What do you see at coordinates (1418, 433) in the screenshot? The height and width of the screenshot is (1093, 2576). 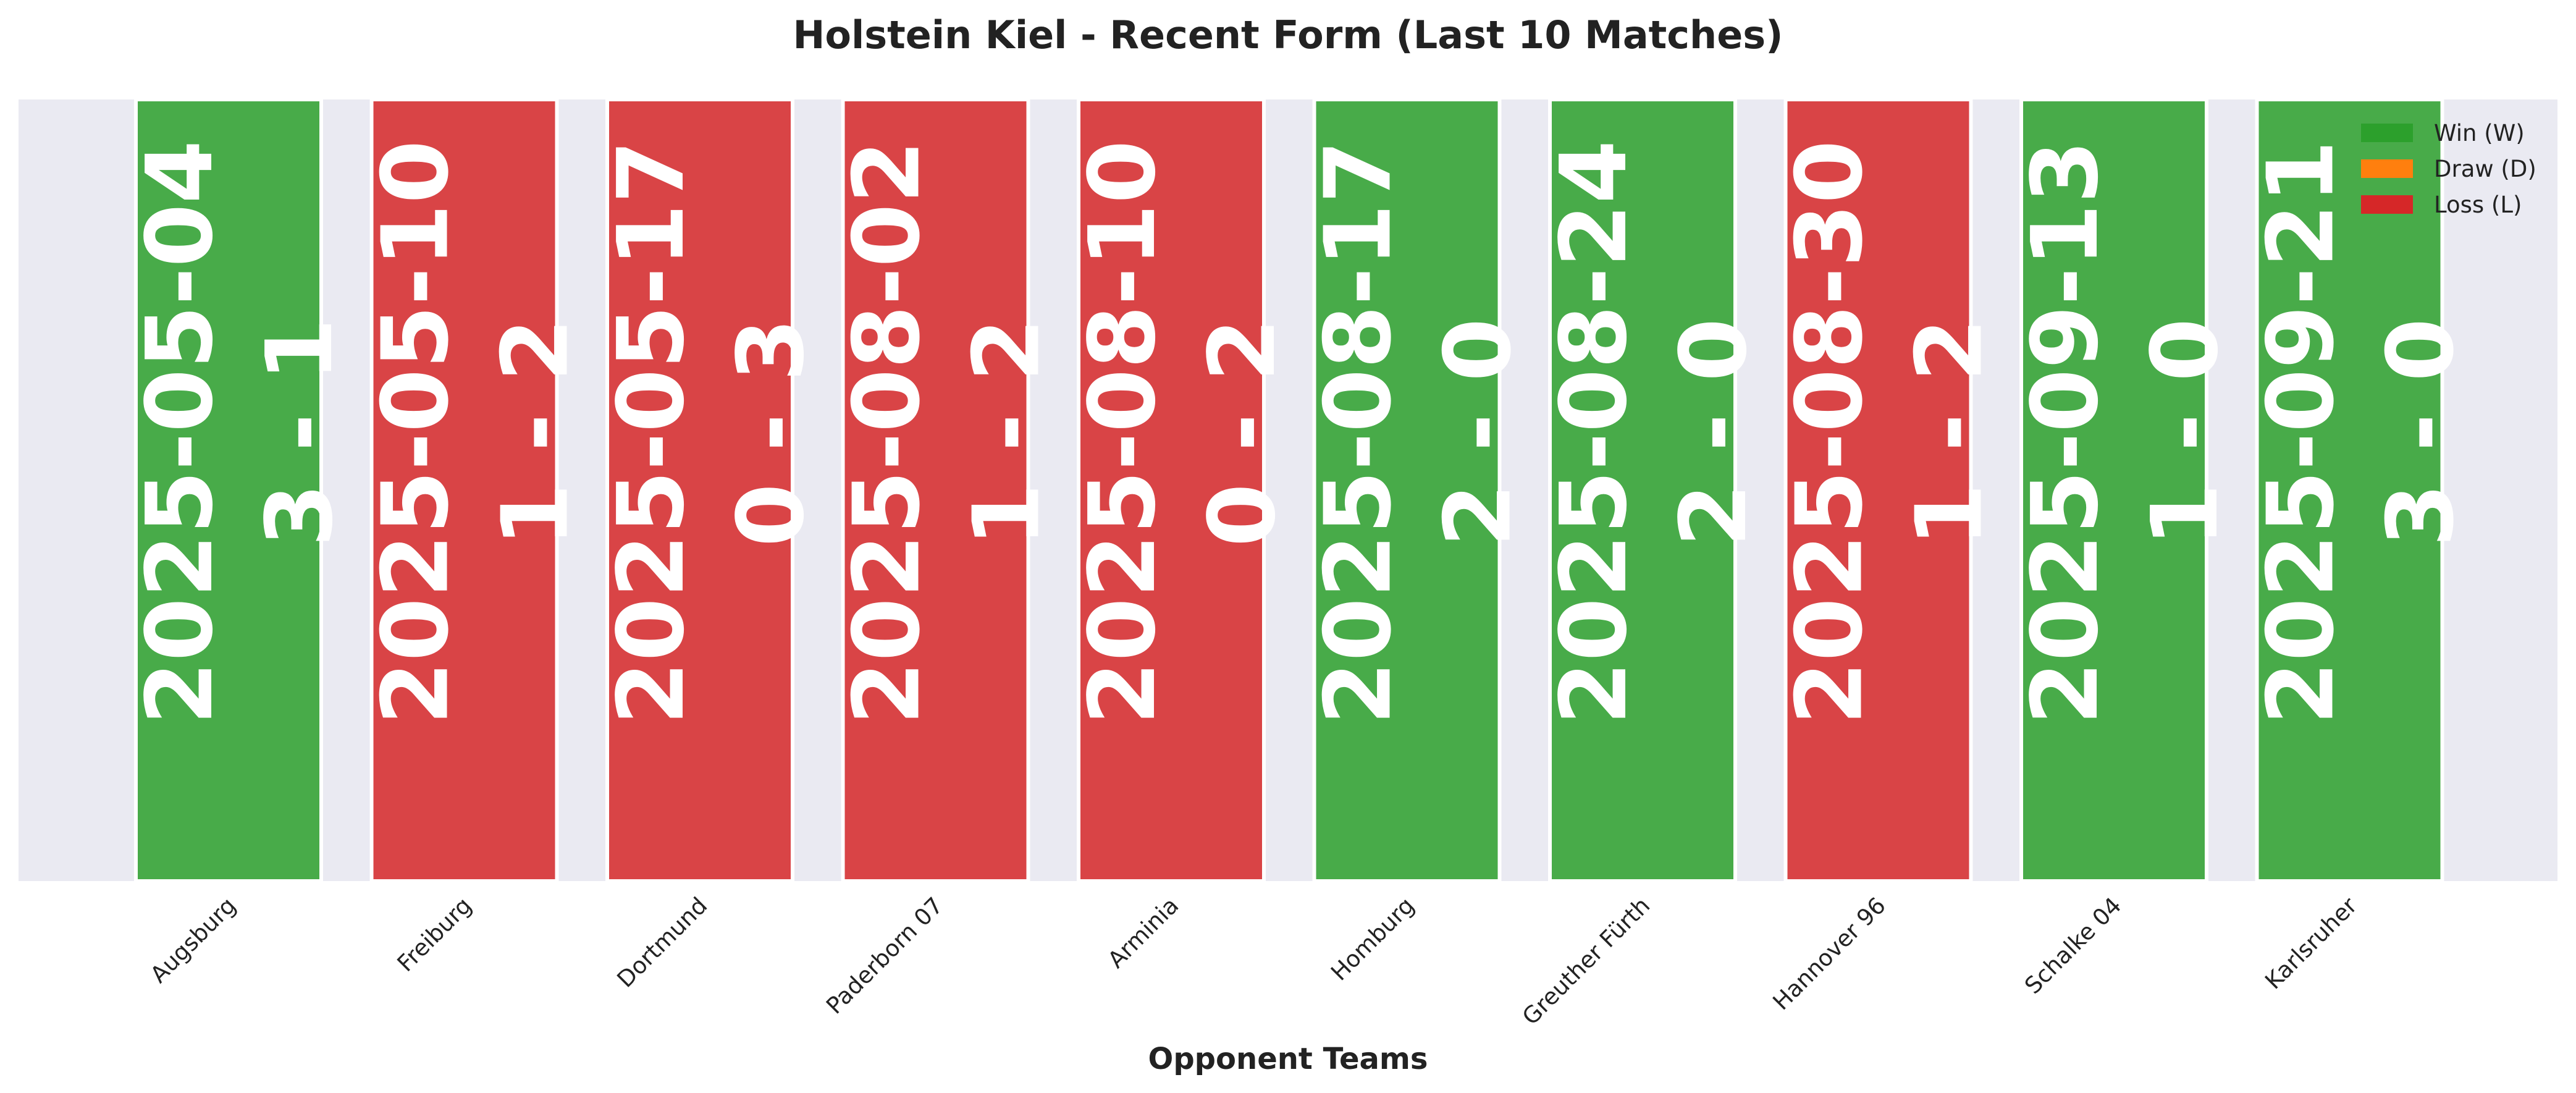 I see `bar-label-5: 2025-08-17 2 - 0` at bounding box center [1418, 433].